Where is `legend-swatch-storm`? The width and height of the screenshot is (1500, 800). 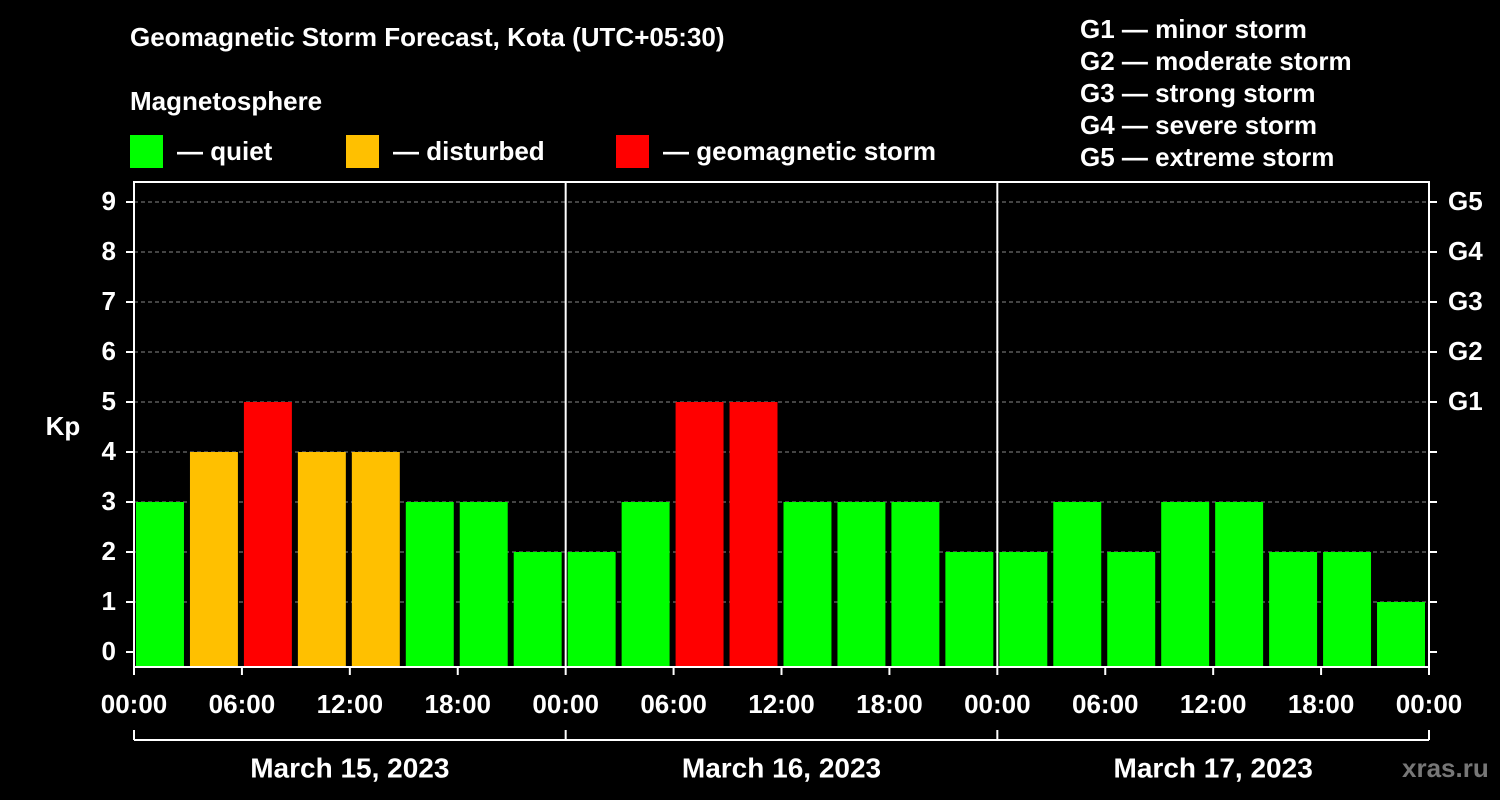
legend-swatch-storm is located at coordinates (632, 151).